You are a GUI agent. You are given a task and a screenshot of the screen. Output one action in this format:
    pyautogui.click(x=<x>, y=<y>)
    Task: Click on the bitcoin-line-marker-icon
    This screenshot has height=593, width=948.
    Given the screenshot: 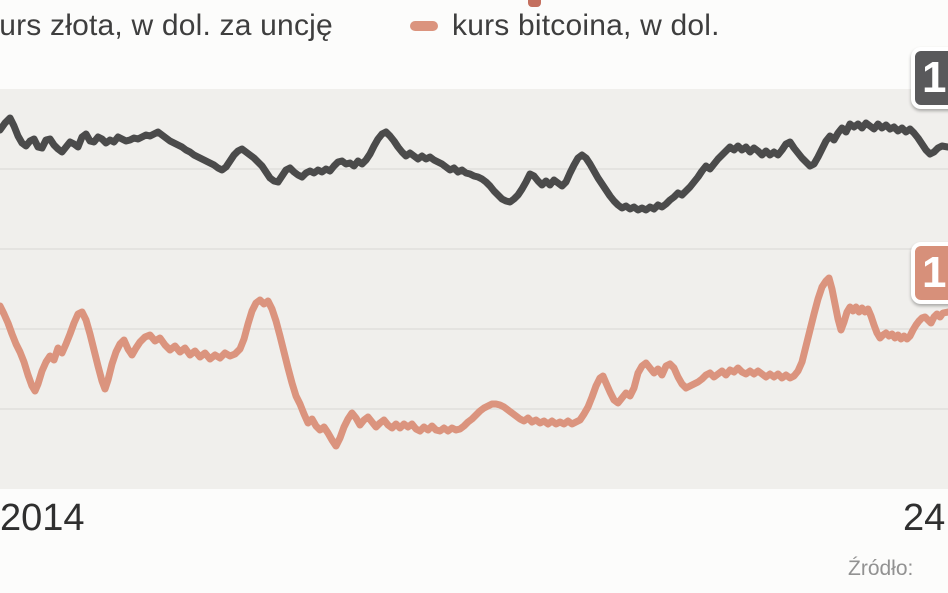 What is the action you would take?
    pyautogui.click(x=424, y=26)
    